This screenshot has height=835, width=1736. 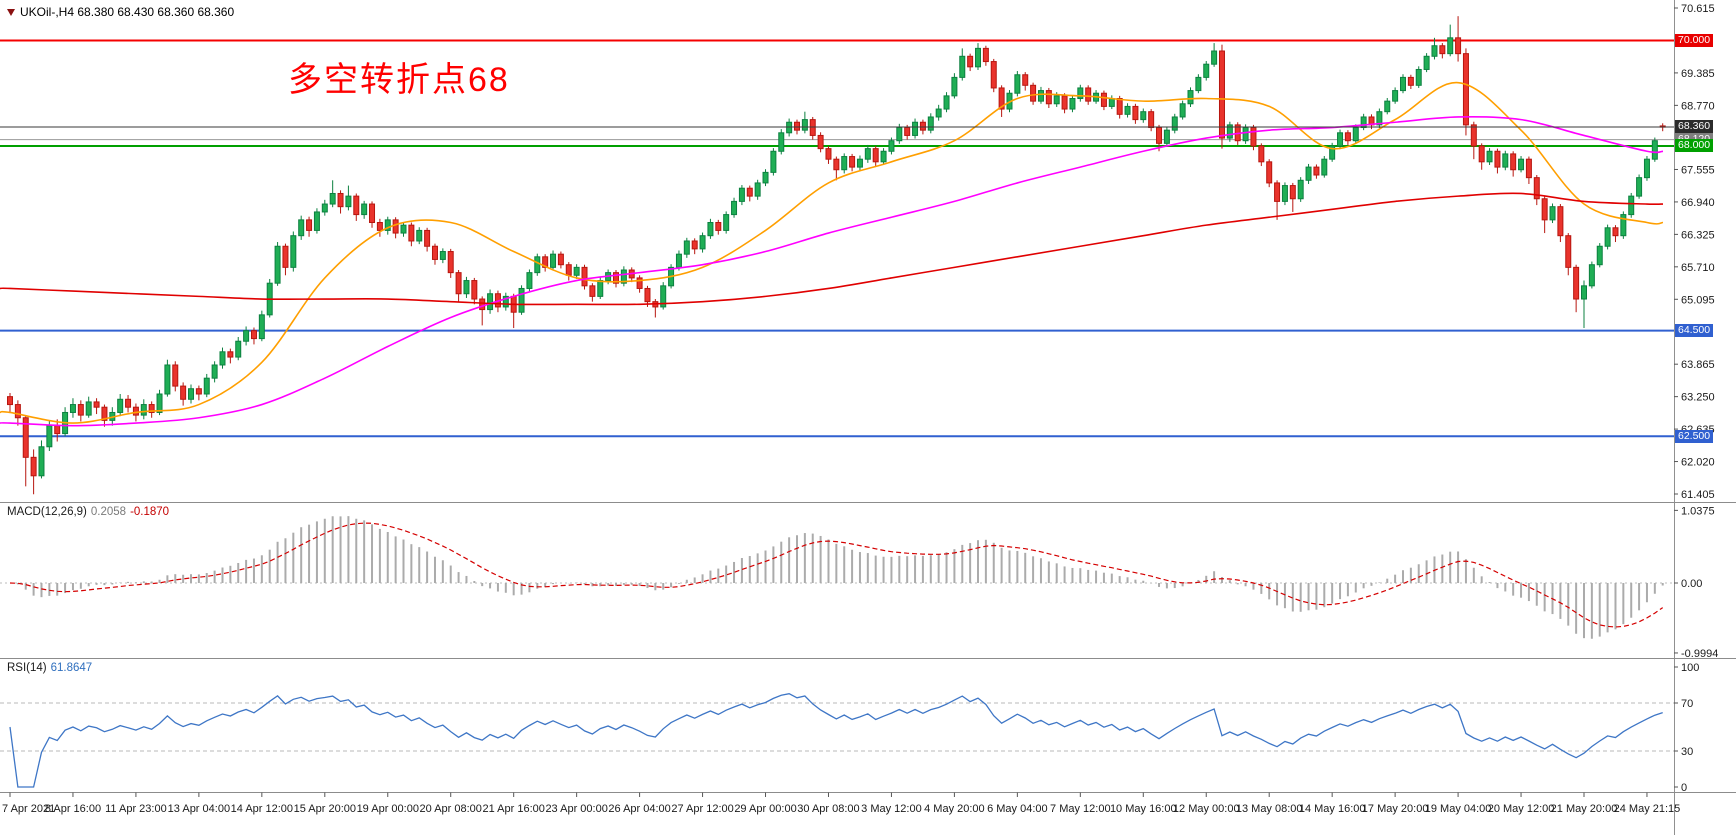 What do you see at coordinates (1694, 436) in the screenshot?
I see `price-badge: 62.500` at bounding box center [1694, 436].